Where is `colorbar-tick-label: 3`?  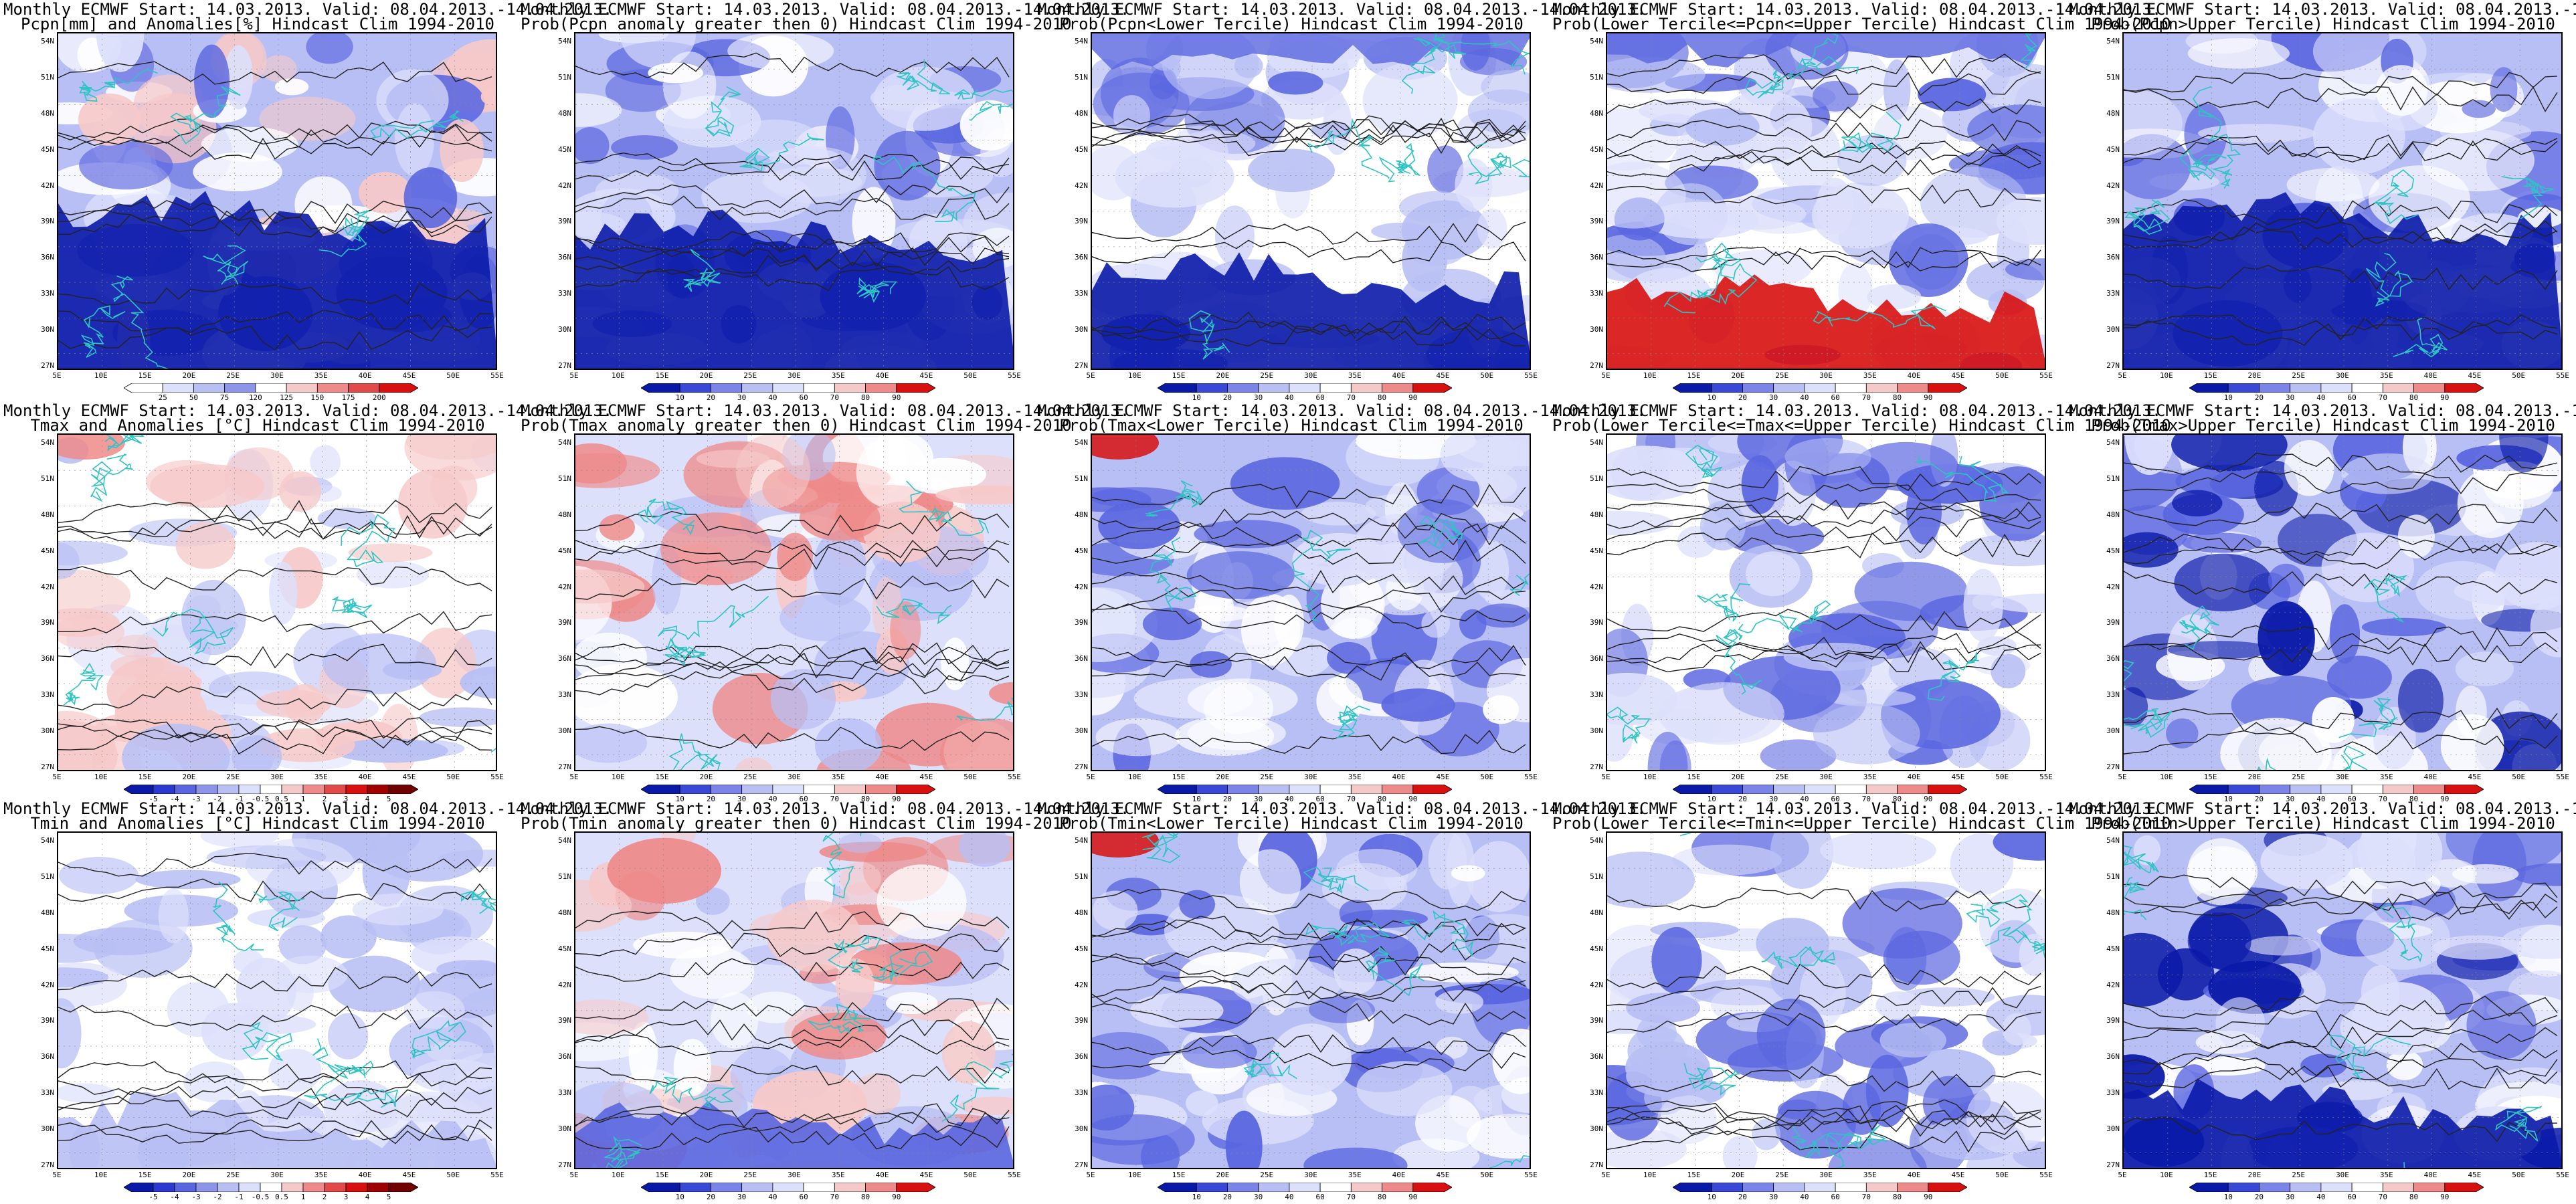
colorbar-tick-label: 3 is located at coordinates (346, 1197).